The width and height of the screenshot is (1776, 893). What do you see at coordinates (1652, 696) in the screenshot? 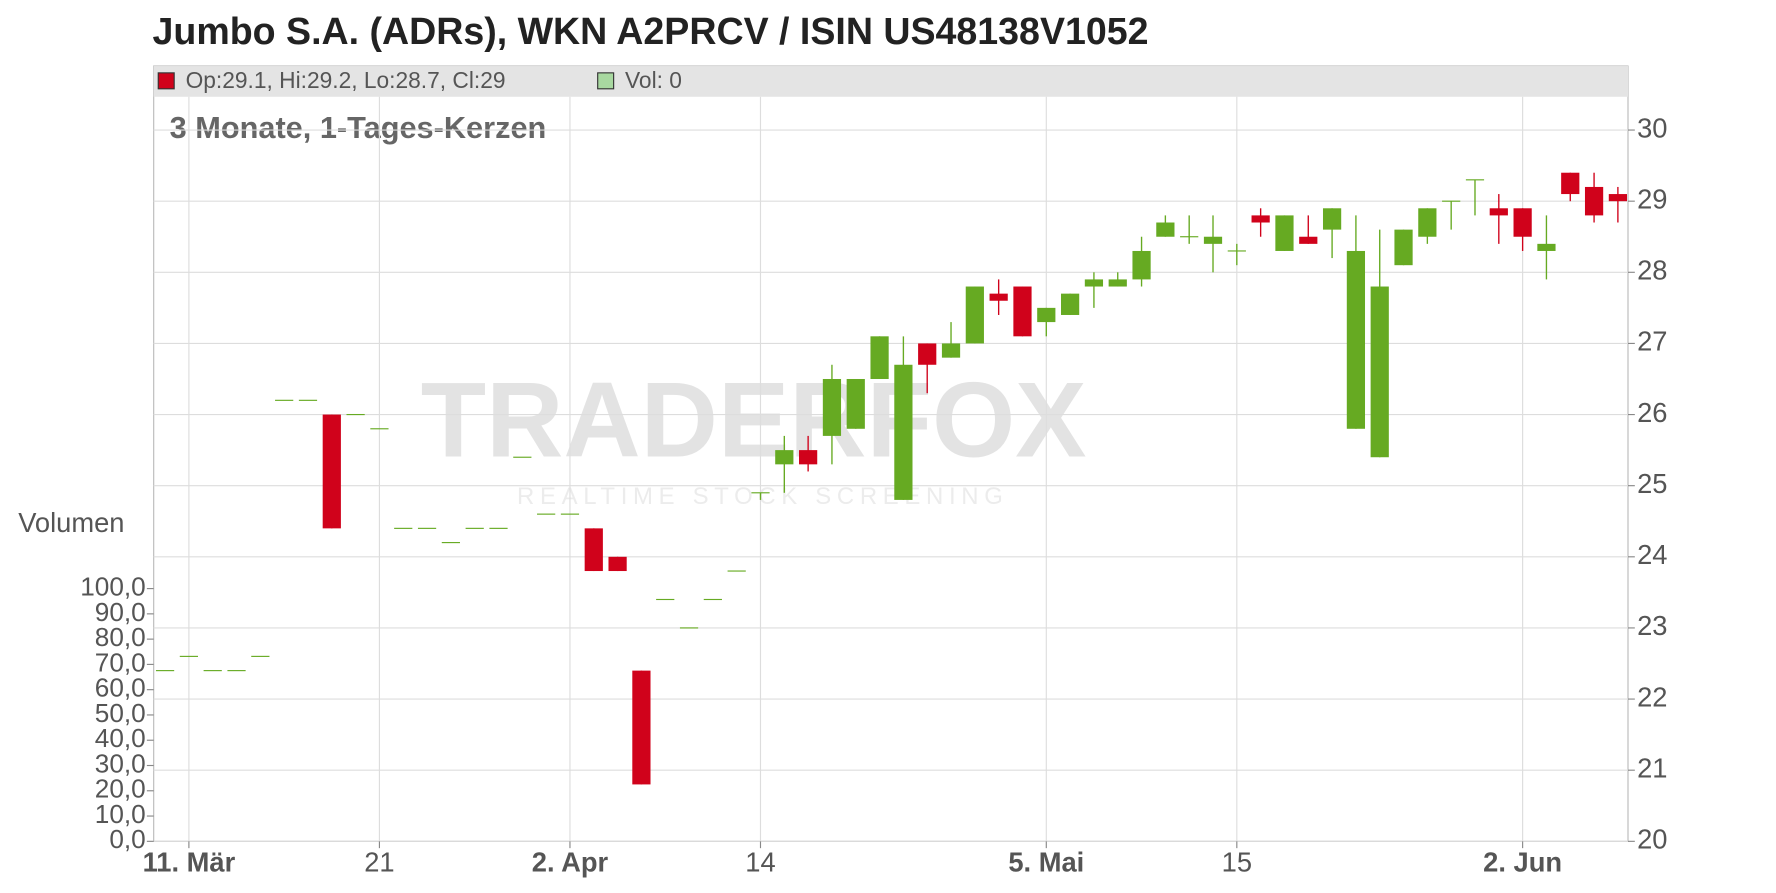
I see `y-tick-label: 22` at bounding box center [1652, 696].